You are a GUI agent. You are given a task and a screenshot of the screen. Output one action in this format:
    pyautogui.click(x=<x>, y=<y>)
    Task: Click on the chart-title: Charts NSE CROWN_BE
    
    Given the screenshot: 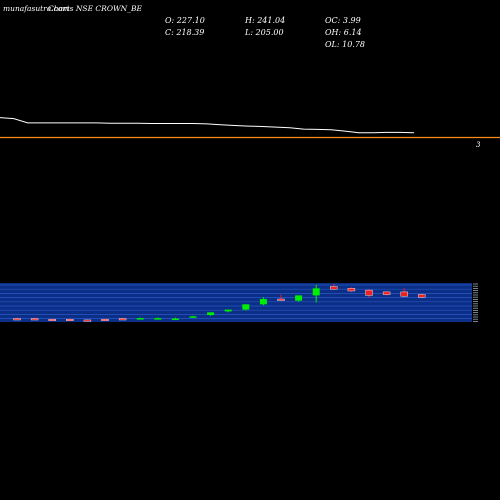 What is the action you would take?
    pyautogui.click(x=95, y=8)
    